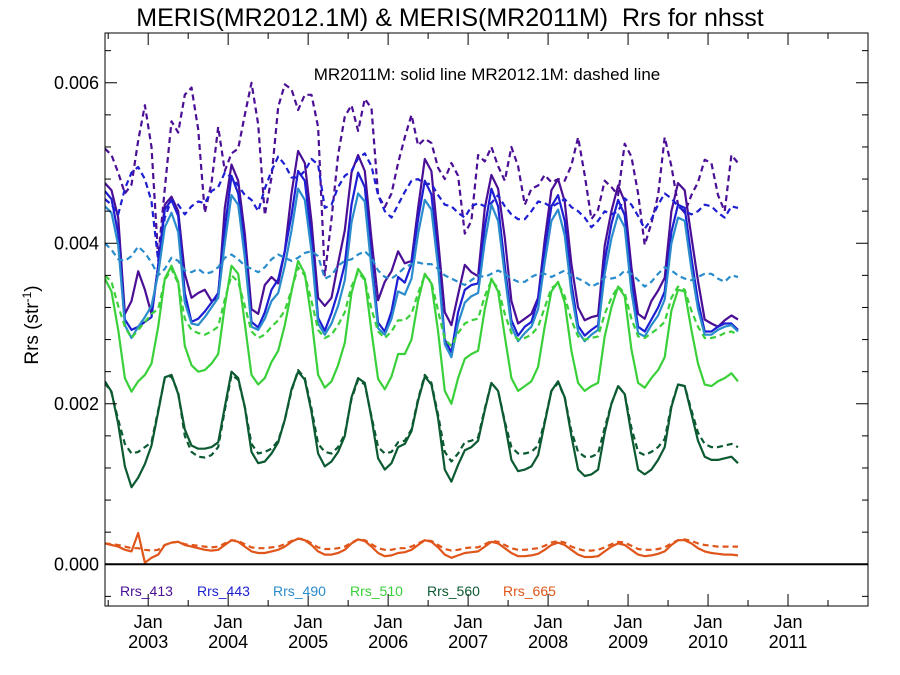  I want to click on x-tick-year-label: 2008, so click(548, 642).